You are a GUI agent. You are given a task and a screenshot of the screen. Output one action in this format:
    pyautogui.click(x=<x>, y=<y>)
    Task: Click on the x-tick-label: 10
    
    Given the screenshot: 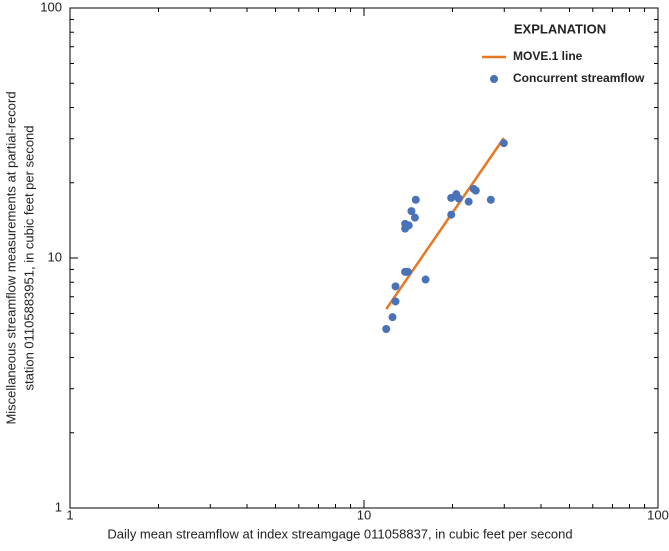 What is the action you would take?
    pyautogui.click(x=364, y=514)
    